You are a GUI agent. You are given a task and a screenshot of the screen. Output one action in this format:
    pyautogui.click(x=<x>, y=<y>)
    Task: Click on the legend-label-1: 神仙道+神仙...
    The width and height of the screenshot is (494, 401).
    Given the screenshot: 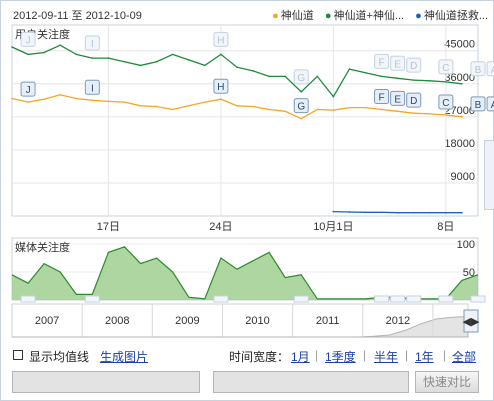 What is the action you would take?
    pyautogui.click(x=369, y=16)
    